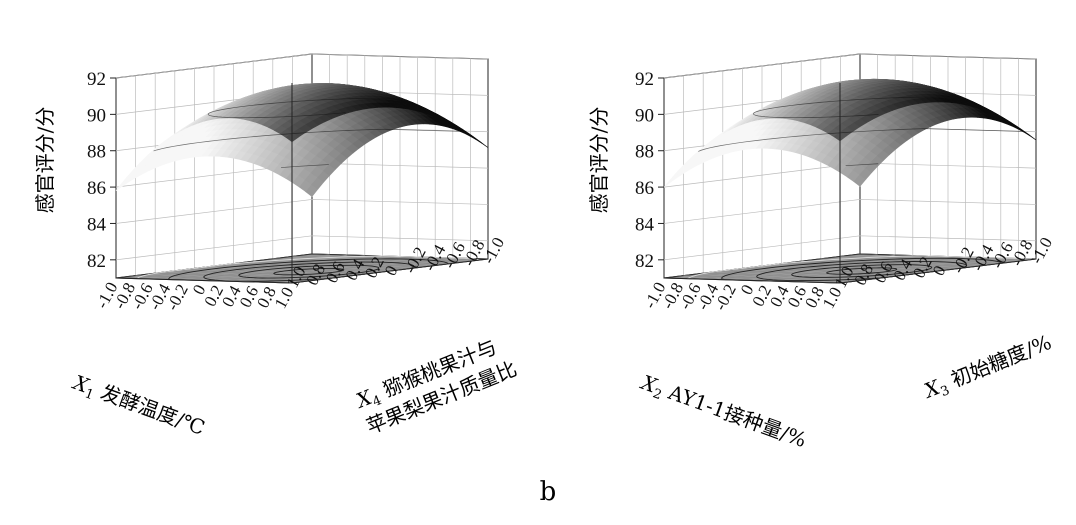 The width and height of the screenshot is (1076, 525). I want to click on x-axis-label: X2 AY1-1接种量/%, so click(722, 411).